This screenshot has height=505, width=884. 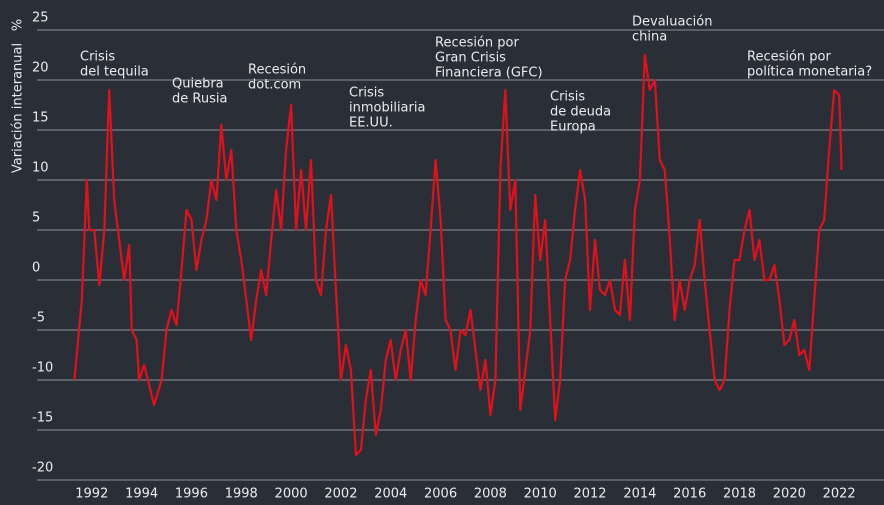 I want to click on annotation: Devaluación, so click(x=672, y=22).